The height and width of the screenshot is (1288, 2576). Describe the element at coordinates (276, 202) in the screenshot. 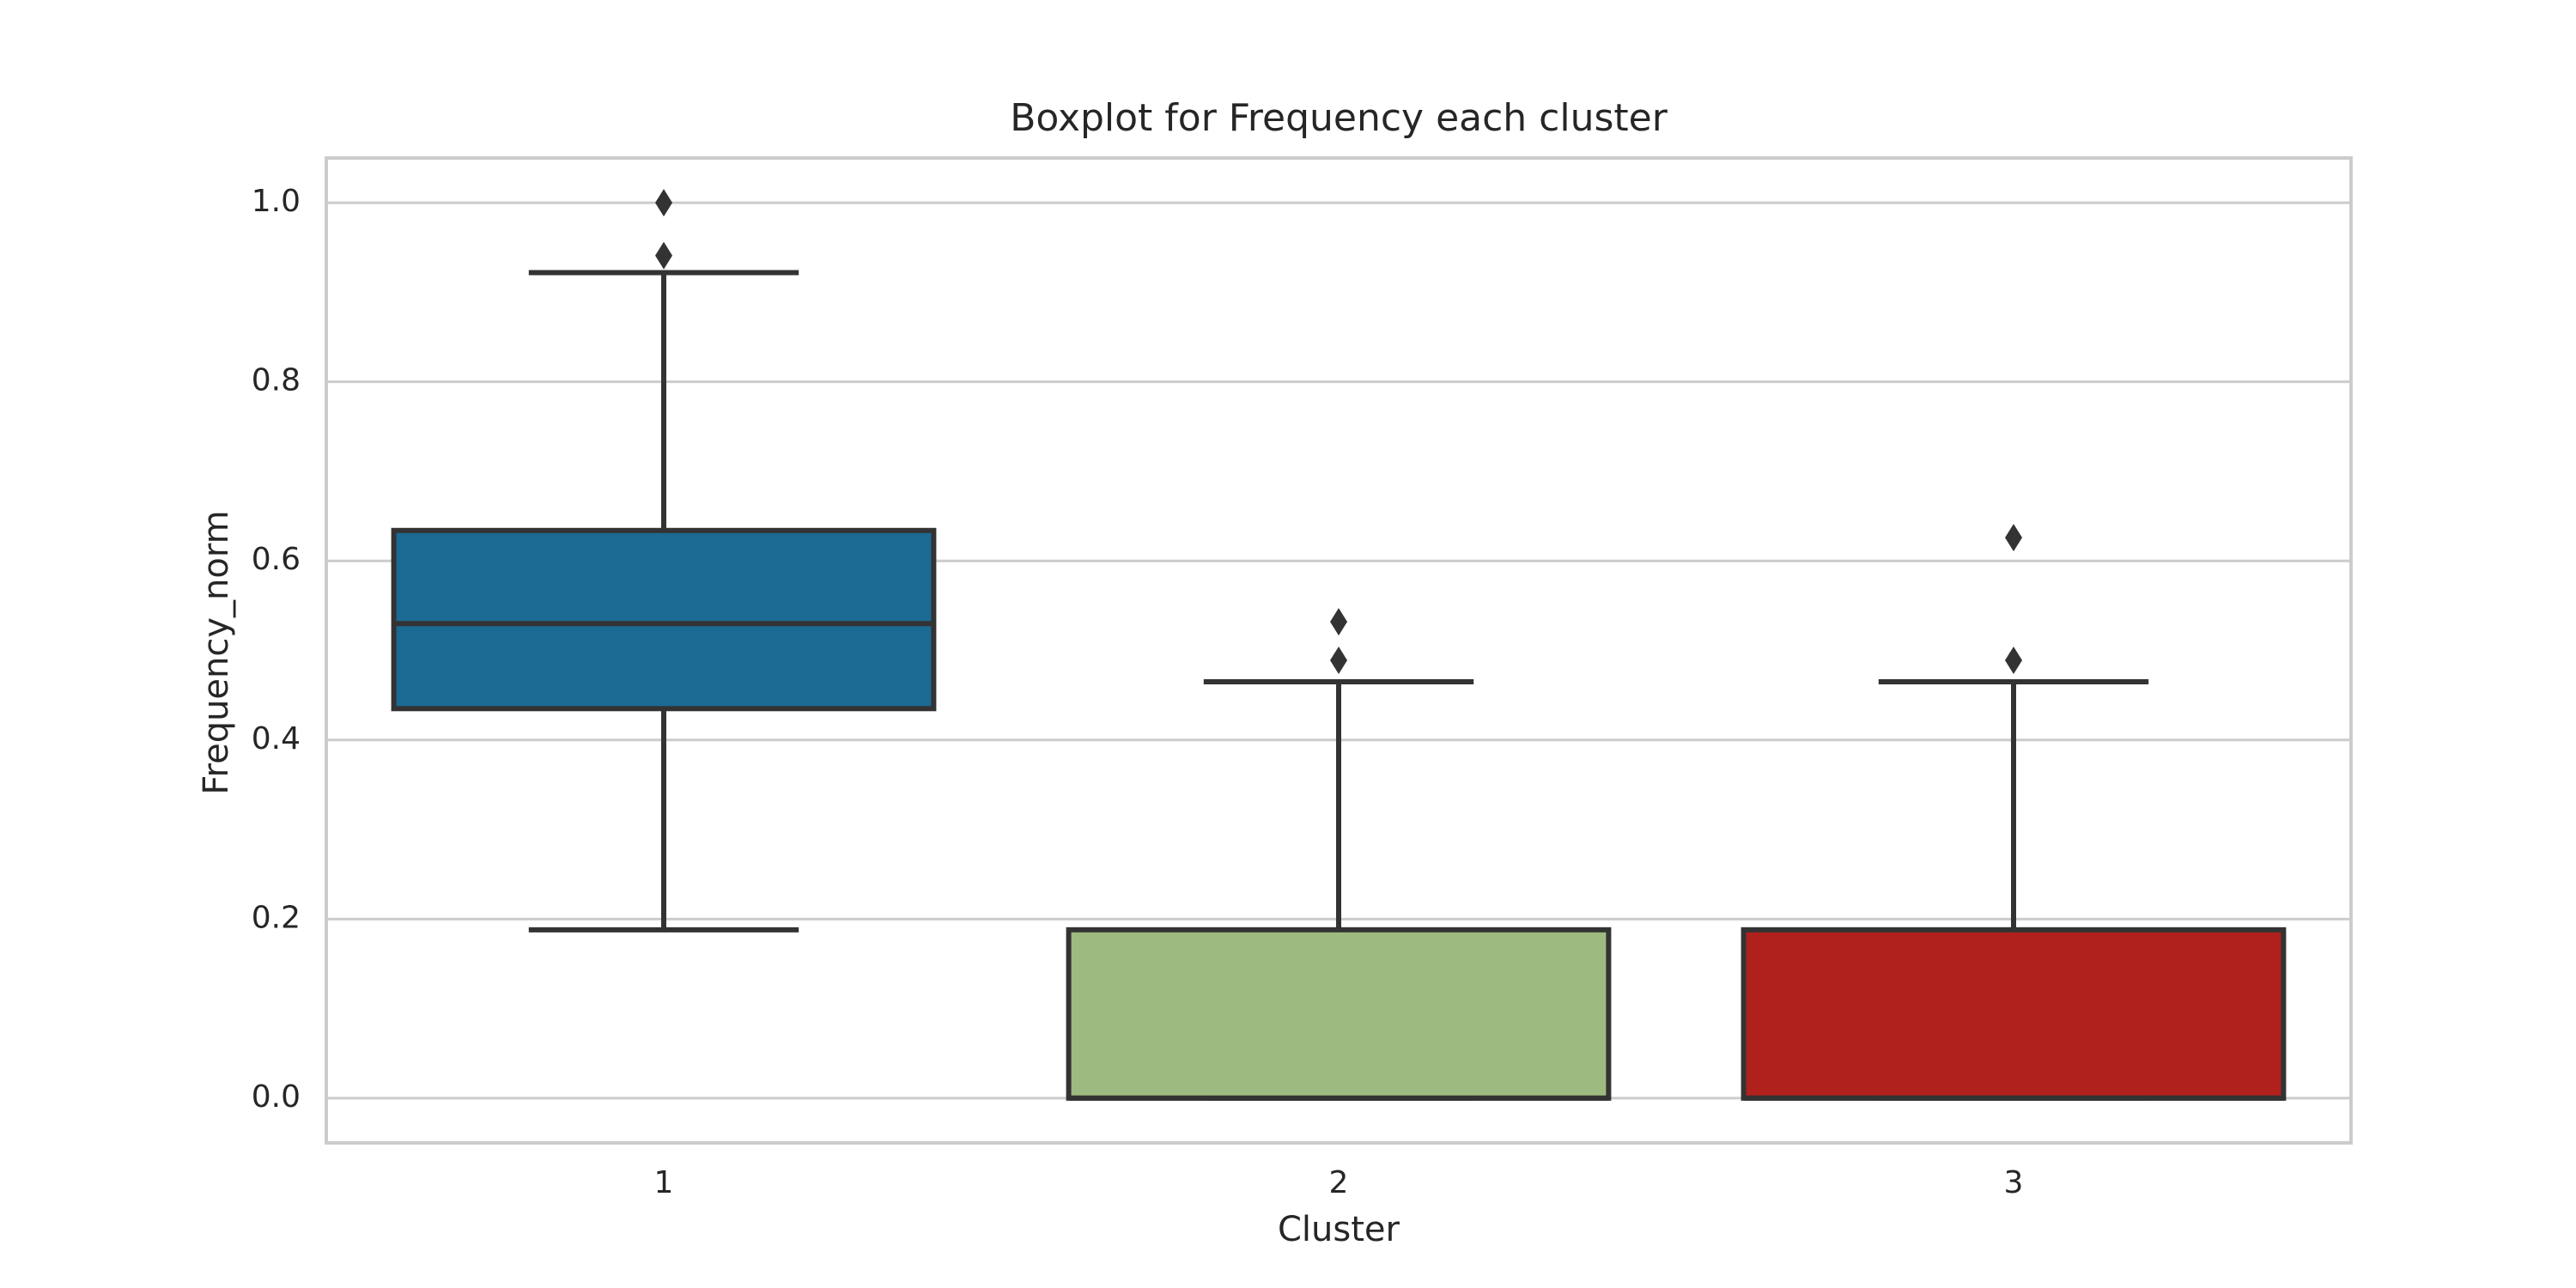

I see `y-tick-label: 1.0` at that location.